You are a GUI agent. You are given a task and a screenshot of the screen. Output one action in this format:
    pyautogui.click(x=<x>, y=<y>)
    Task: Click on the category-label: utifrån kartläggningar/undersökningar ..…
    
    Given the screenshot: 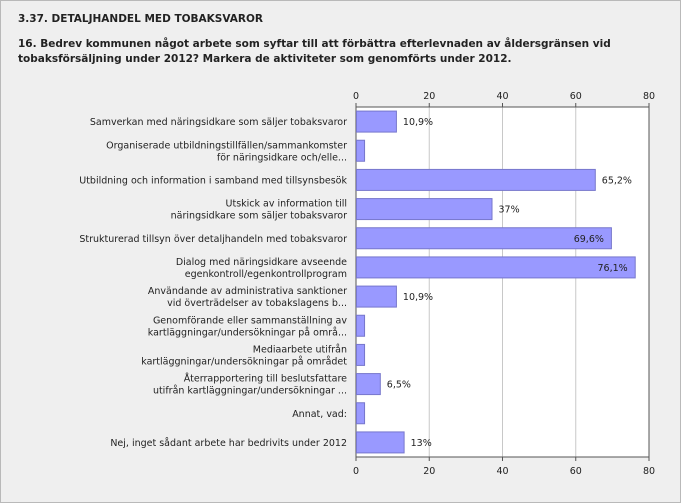 What is the action you would take?
    pyautogui.click(x=250, y=391)
    